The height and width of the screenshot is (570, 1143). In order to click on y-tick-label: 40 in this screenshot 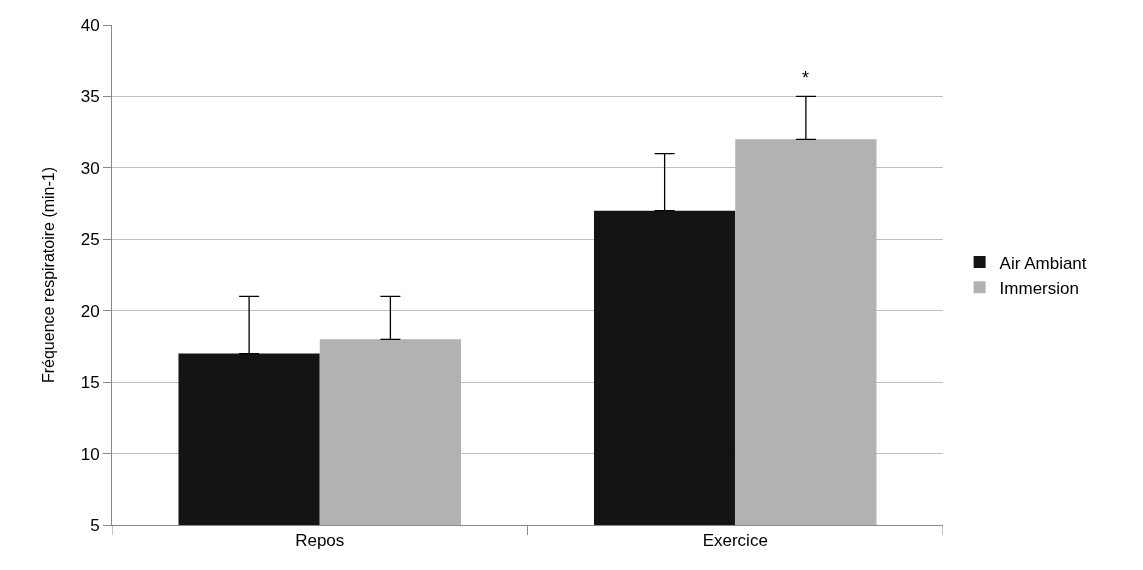, I will do `click(90, 25)`.